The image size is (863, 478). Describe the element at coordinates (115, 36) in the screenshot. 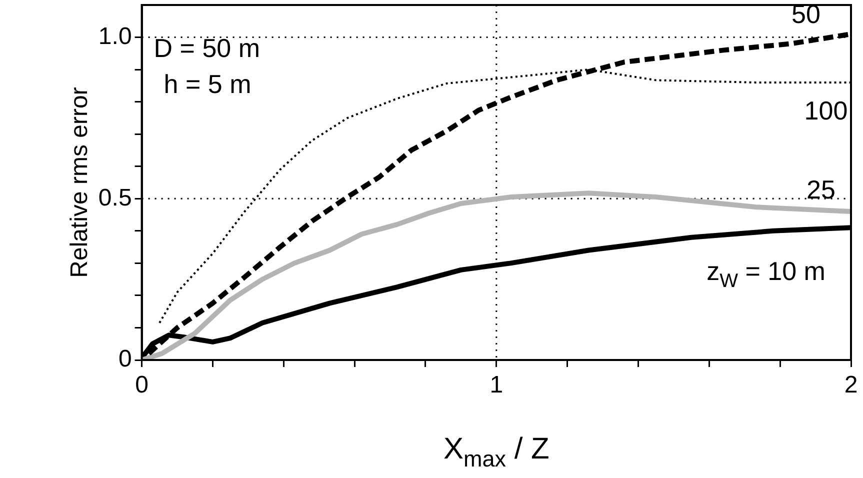

I see `y-tick-label: 1.0` at that location.